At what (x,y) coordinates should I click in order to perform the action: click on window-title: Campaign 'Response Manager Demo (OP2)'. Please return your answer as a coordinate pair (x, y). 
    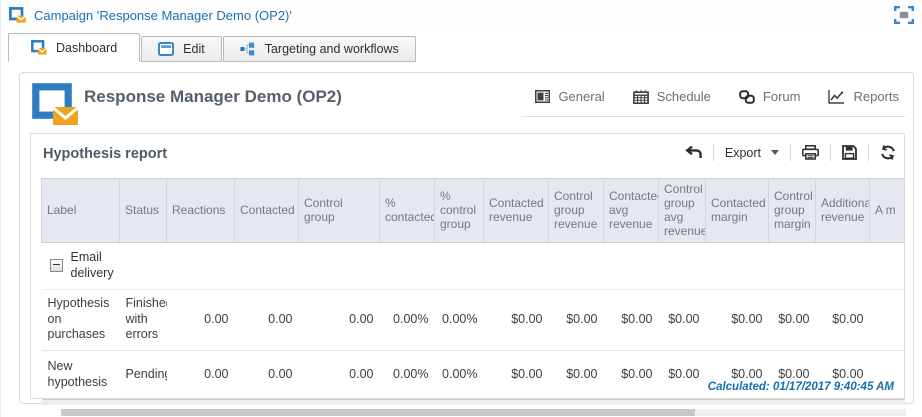
    Looking at the image, I should click on (163, 15).